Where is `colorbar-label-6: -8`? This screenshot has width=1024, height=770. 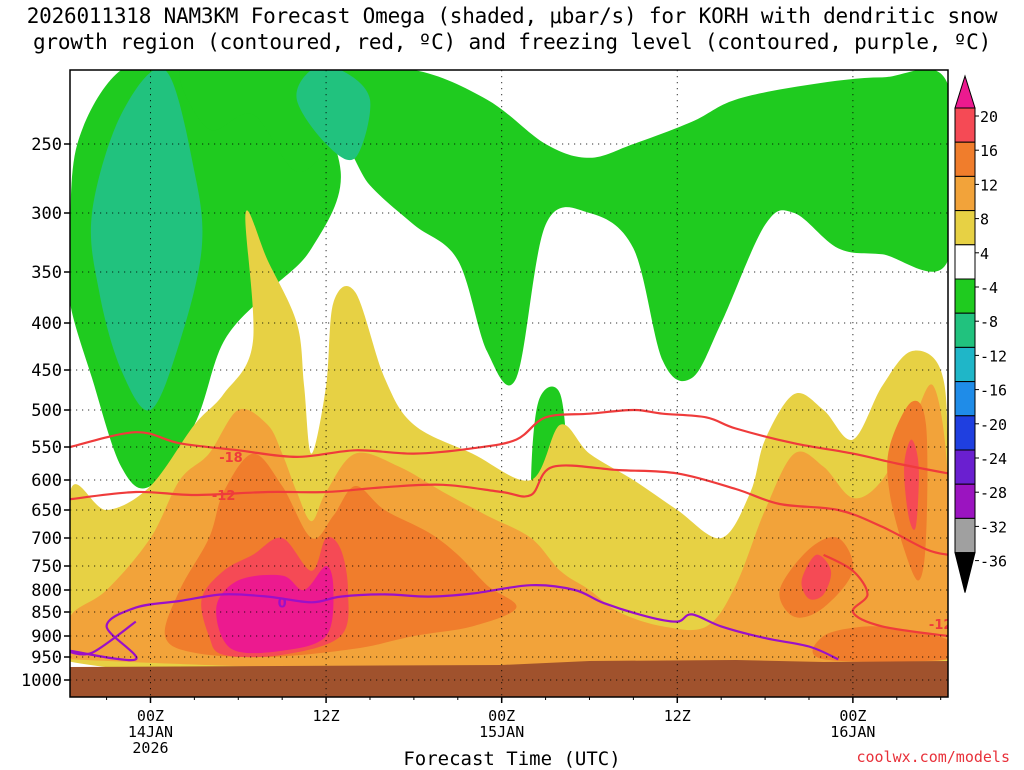 colorbar-label-6: -8 is located at coordinates (989, 322).